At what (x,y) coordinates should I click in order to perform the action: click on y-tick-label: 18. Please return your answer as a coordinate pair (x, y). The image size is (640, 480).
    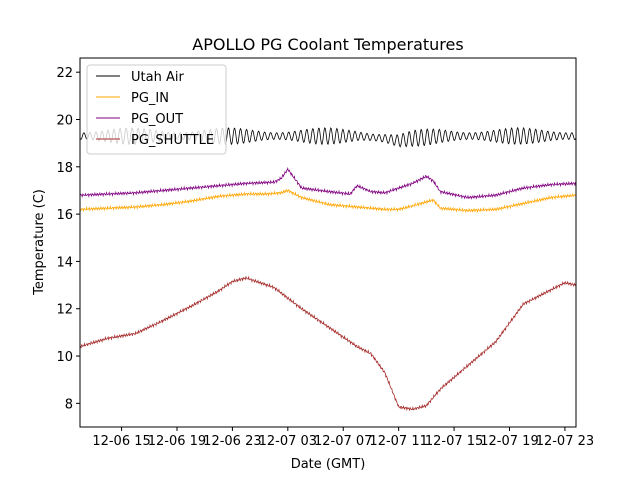
    Looking at the image, I should click on (64, 168).